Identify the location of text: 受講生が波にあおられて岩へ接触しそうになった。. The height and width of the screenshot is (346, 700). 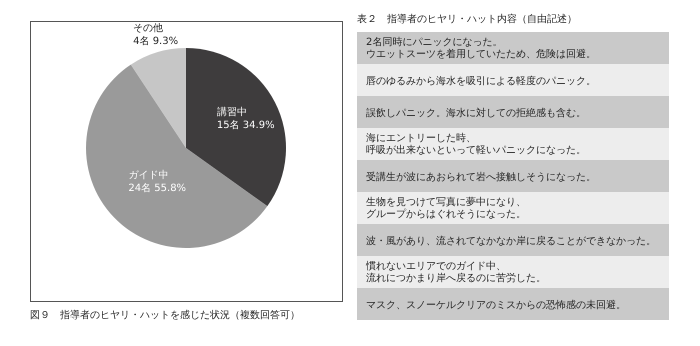
(481, 177).